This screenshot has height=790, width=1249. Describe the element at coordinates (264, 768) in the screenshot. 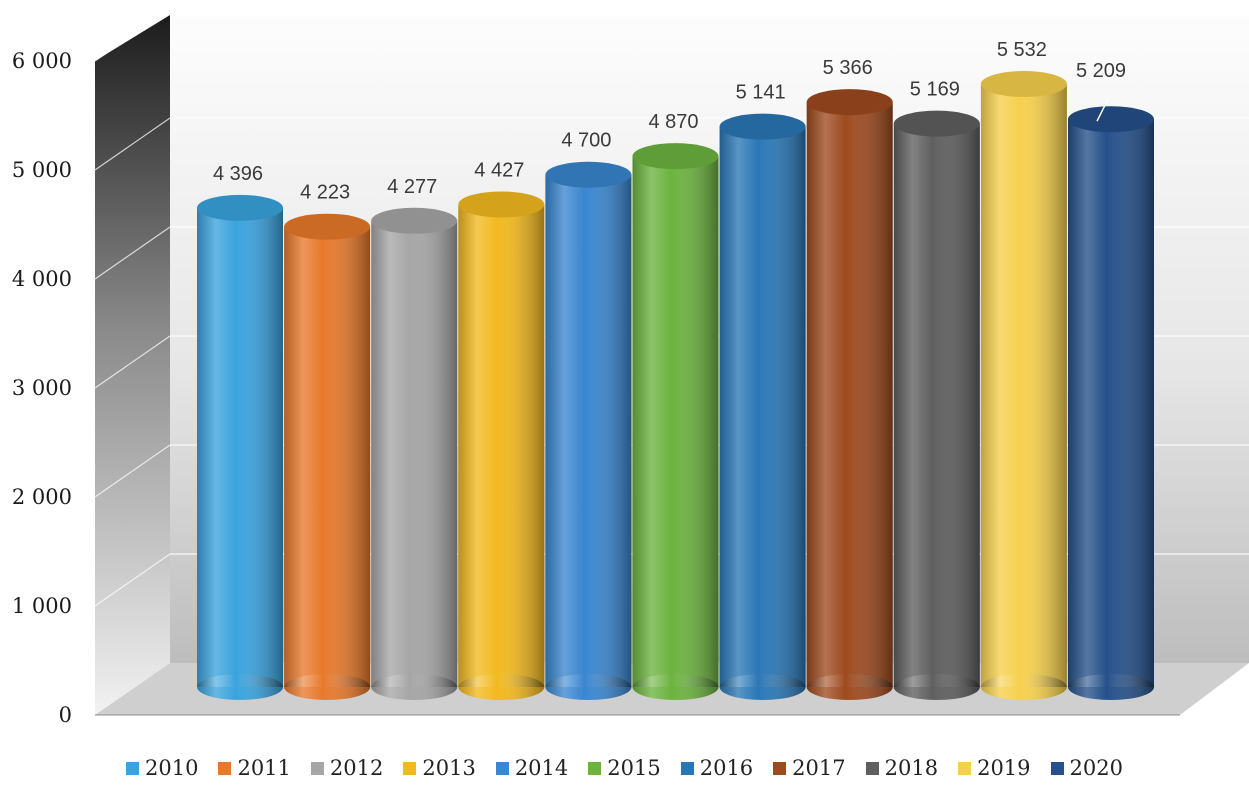

I see `legend-label: 2011` at that location.